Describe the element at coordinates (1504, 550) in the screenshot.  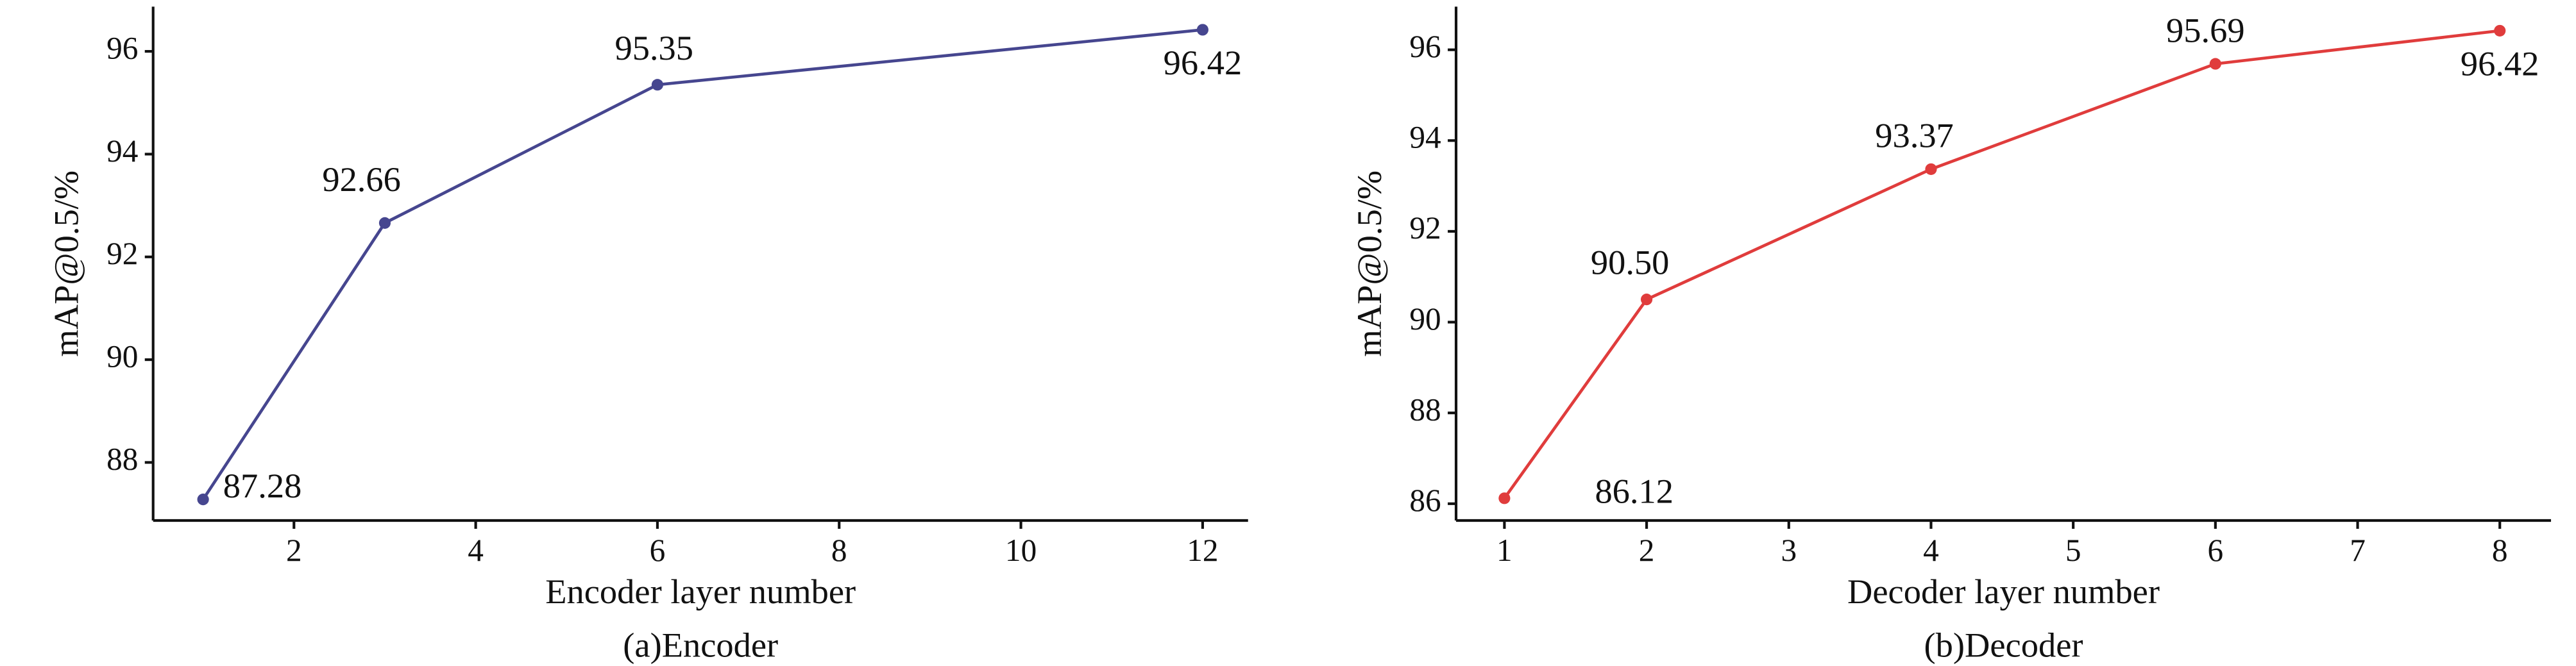
I see `x-tick-label: 1` at that location.